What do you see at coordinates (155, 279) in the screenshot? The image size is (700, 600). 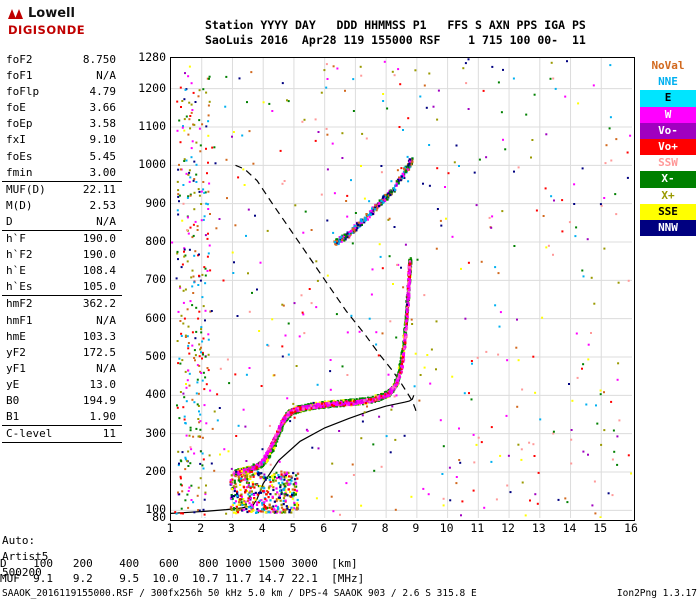 I see `y-tick-label: 700` at bounding box center [155, 279].